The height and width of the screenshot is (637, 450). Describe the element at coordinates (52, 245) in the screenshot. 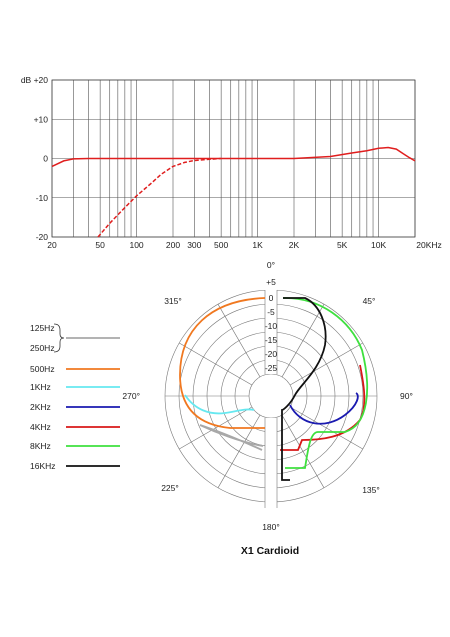

I see `x-tick-label: 20` at that location.